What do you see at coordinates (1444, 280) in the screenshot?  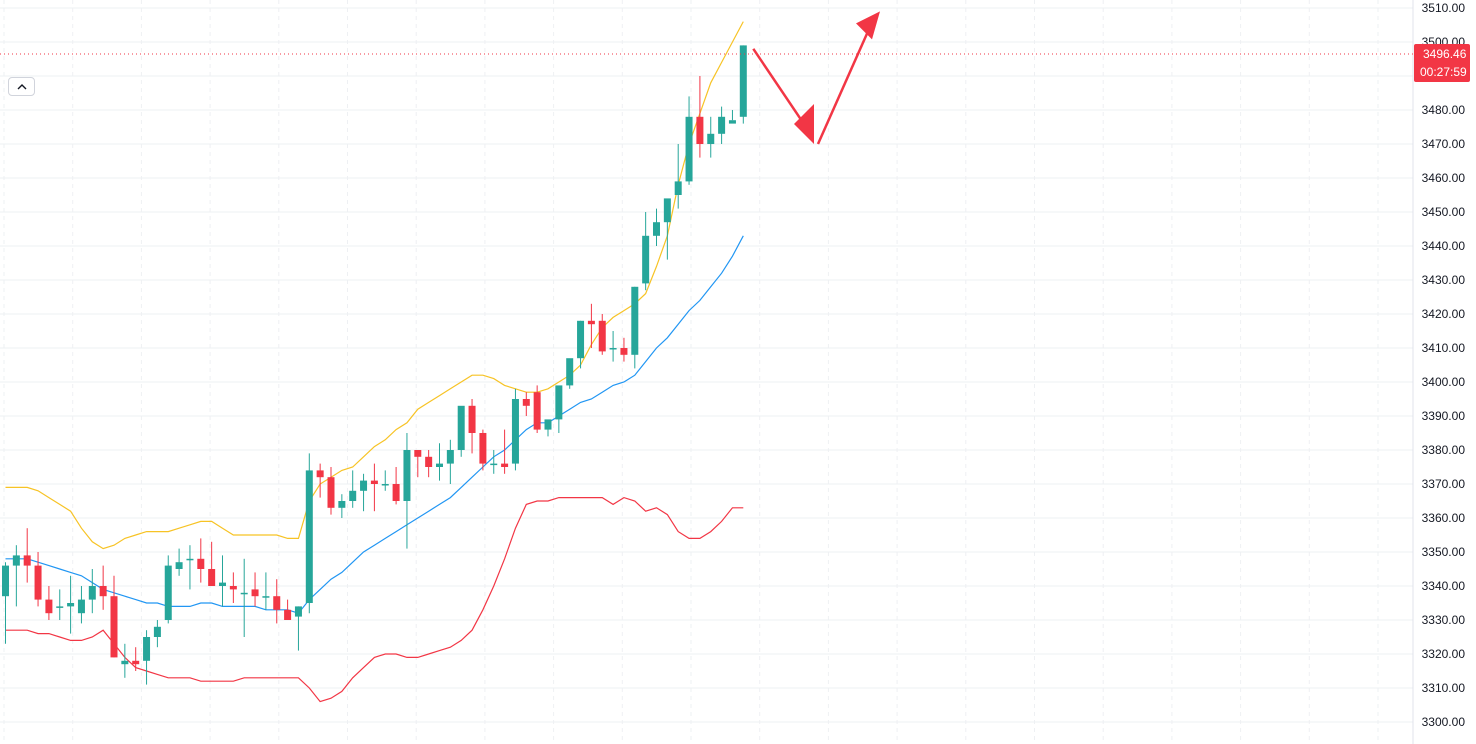 I see `y-tick-label: 3430.00` at bounding box center [1444, 280].